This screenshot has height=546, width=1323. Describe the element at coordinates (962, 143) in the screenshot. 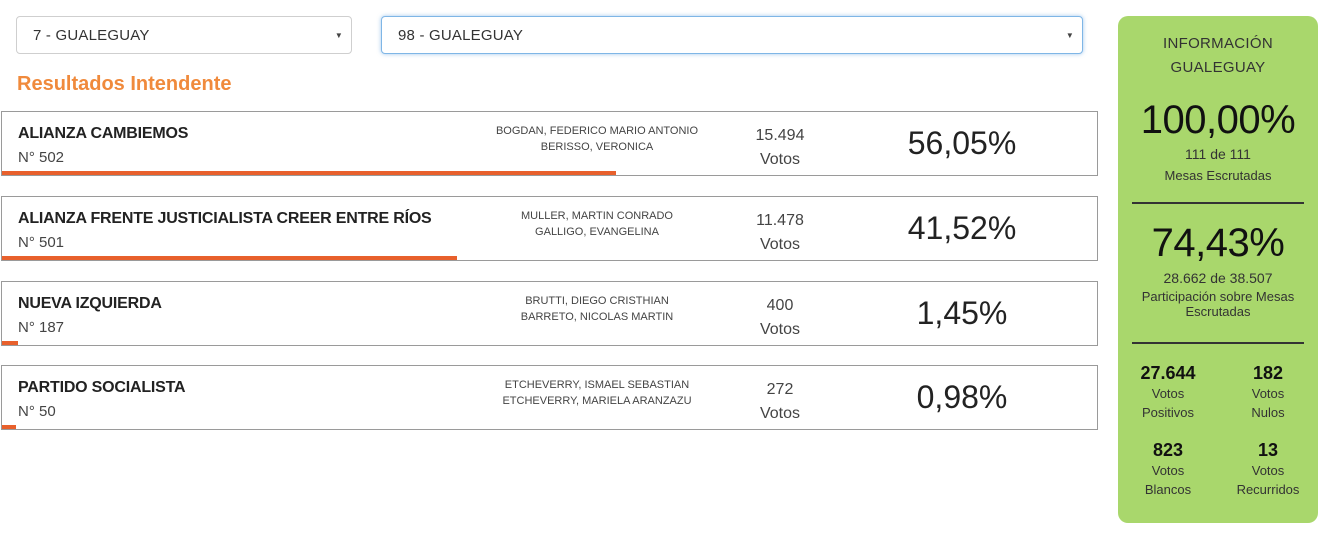

I see `vote-percentage: 56,05%` at that location.